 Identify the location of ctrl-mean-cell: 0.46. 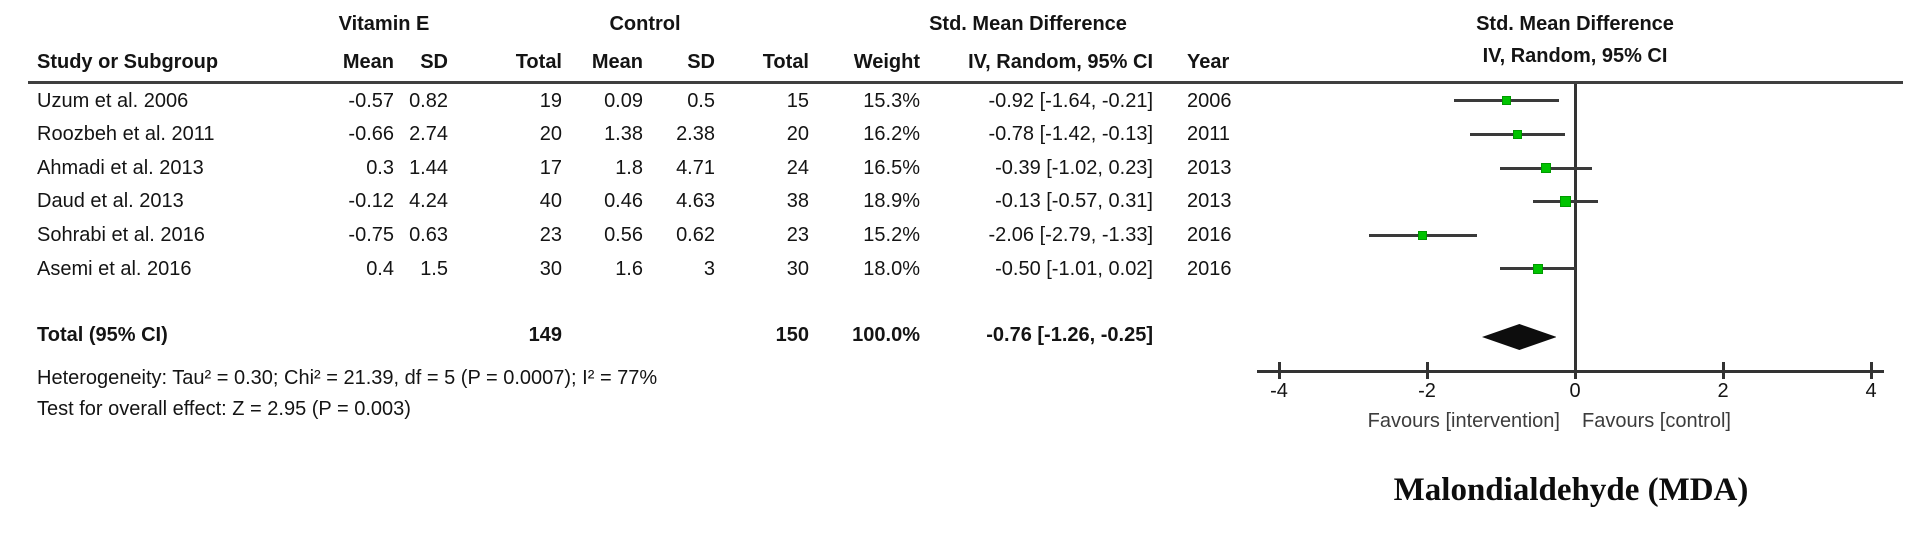
(623, 201).